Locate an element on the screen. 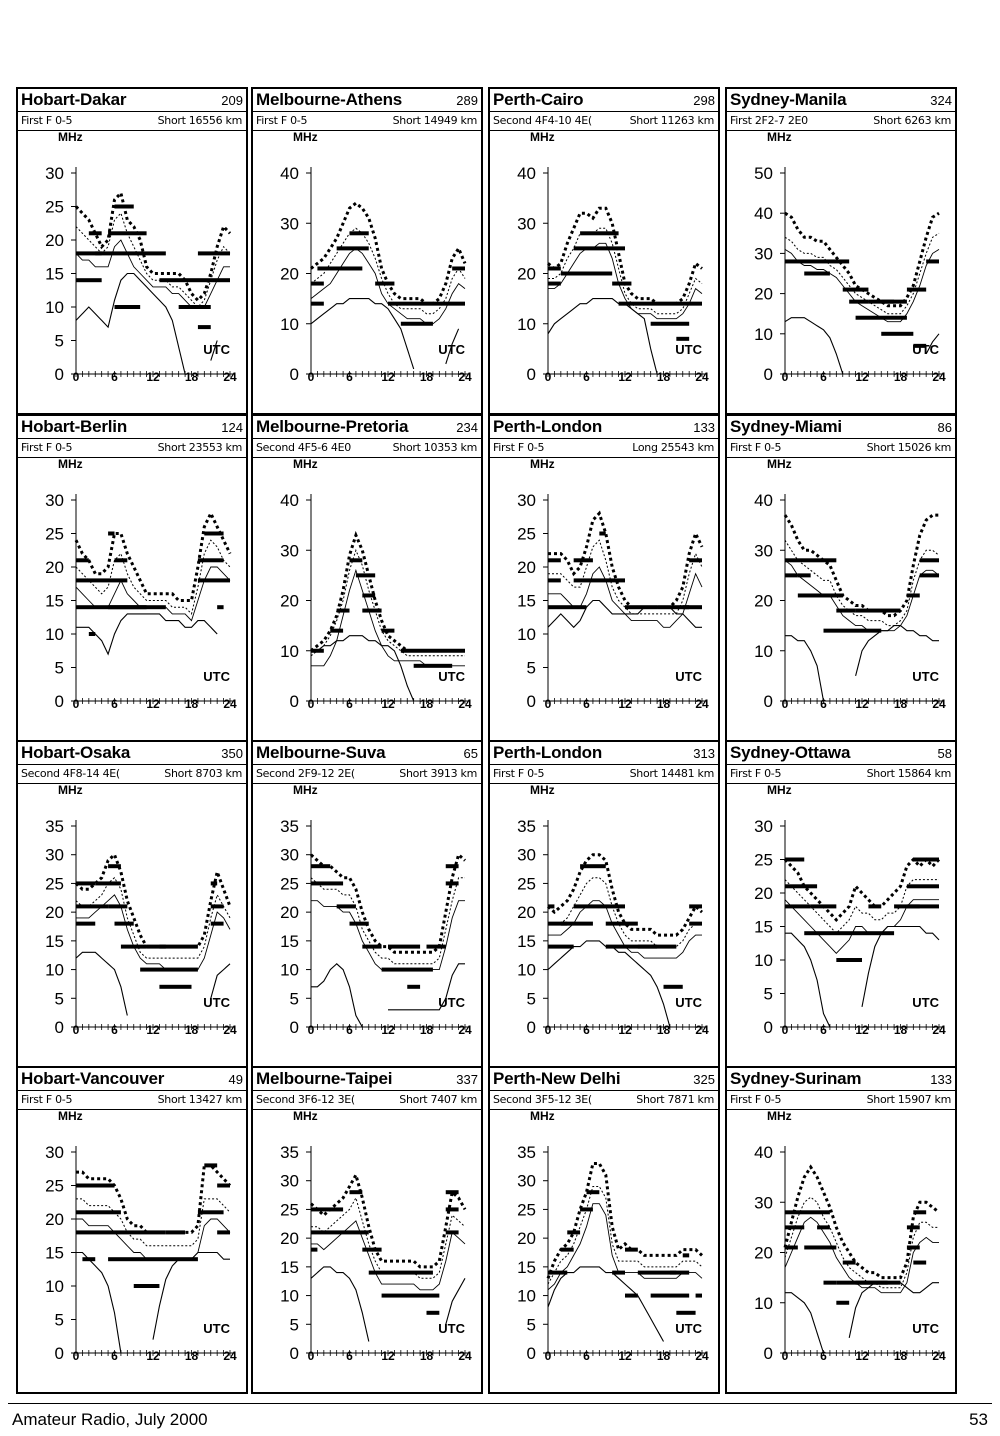  path-distance: Short 6263 km is located at coordinates (912, 120).